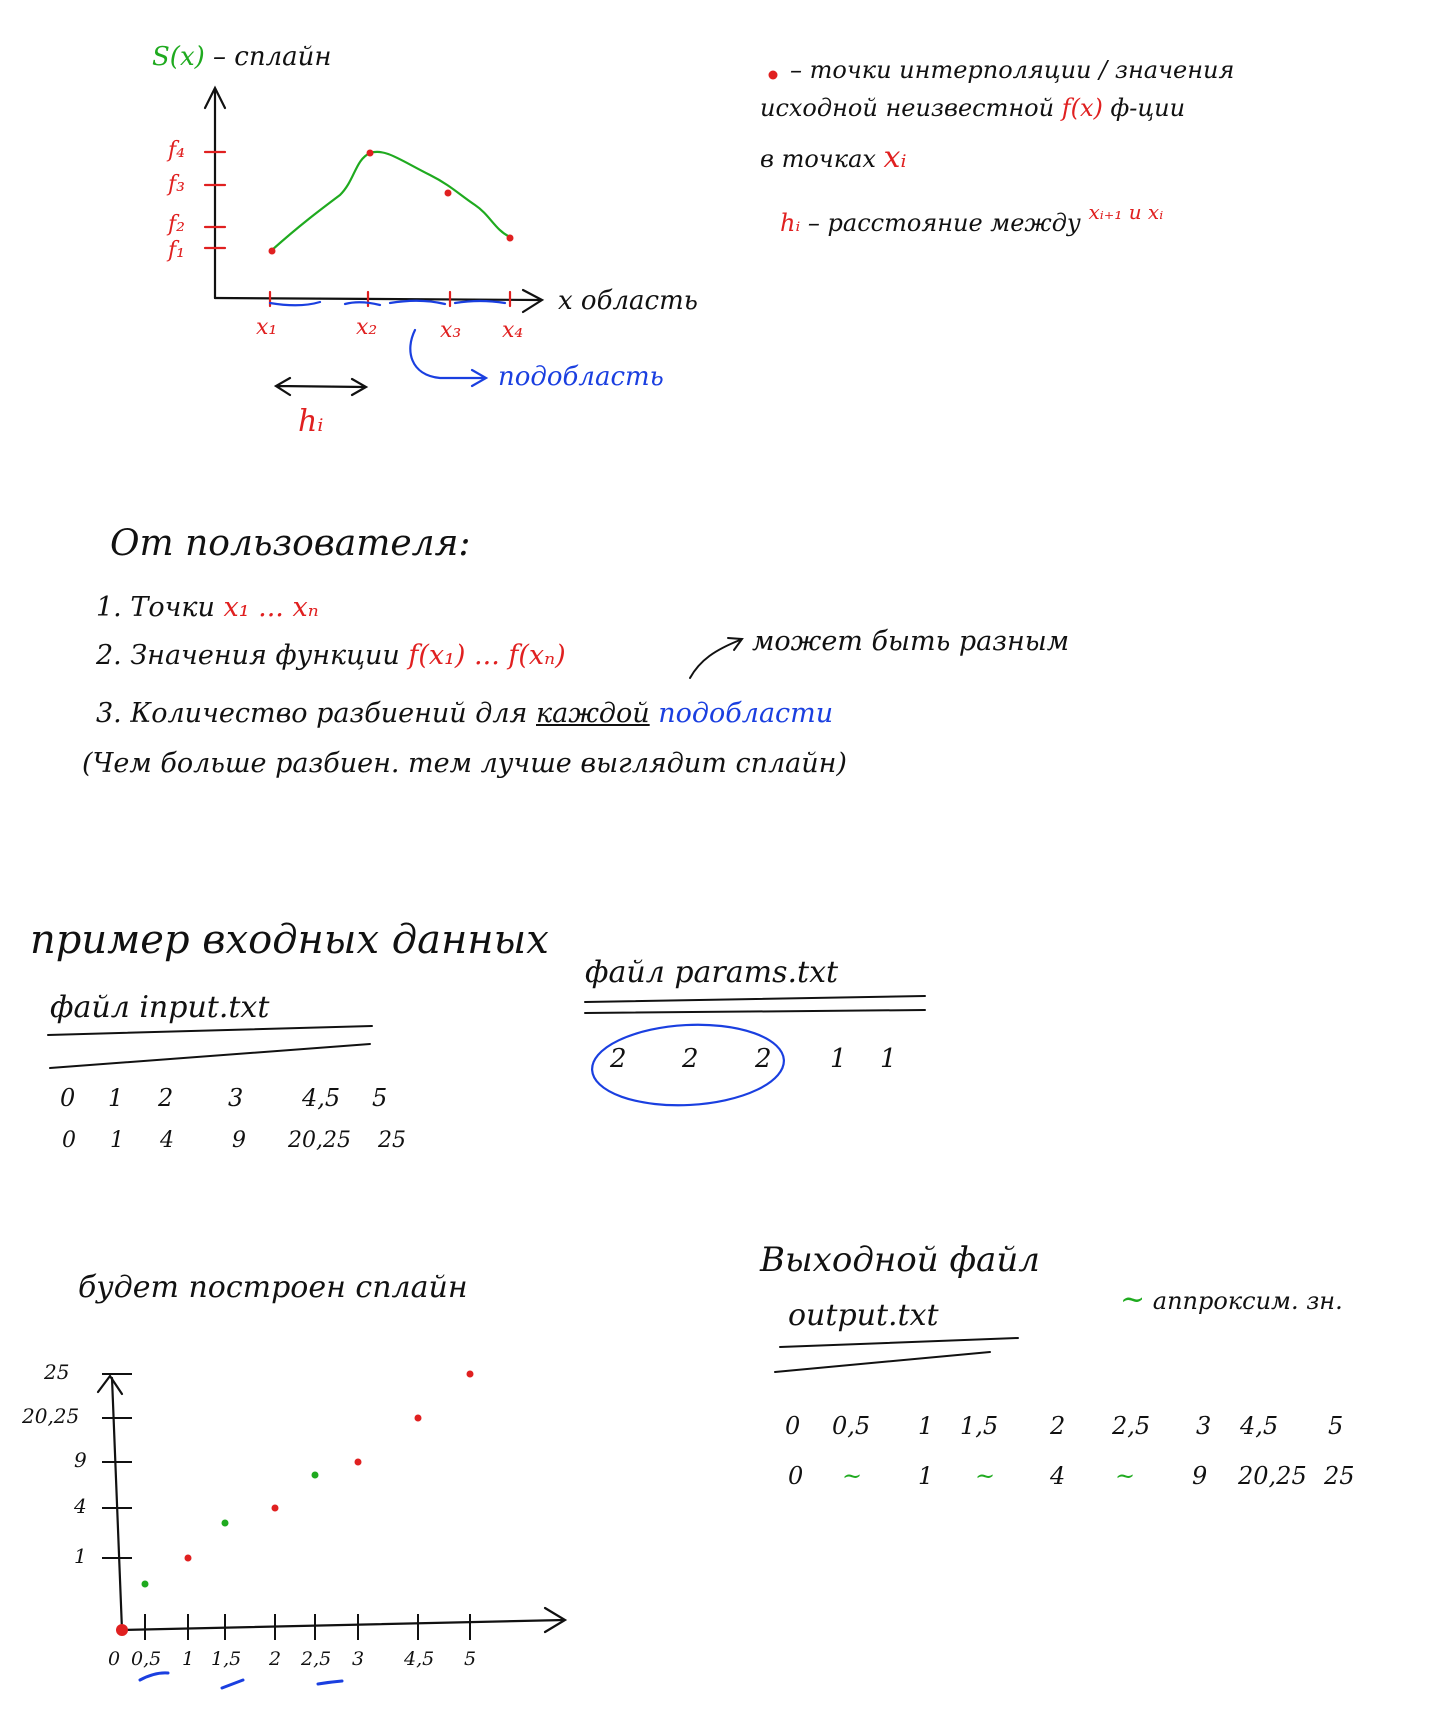  I want to click on output-row1-cell-1: 0,5, so click(851, 1426).